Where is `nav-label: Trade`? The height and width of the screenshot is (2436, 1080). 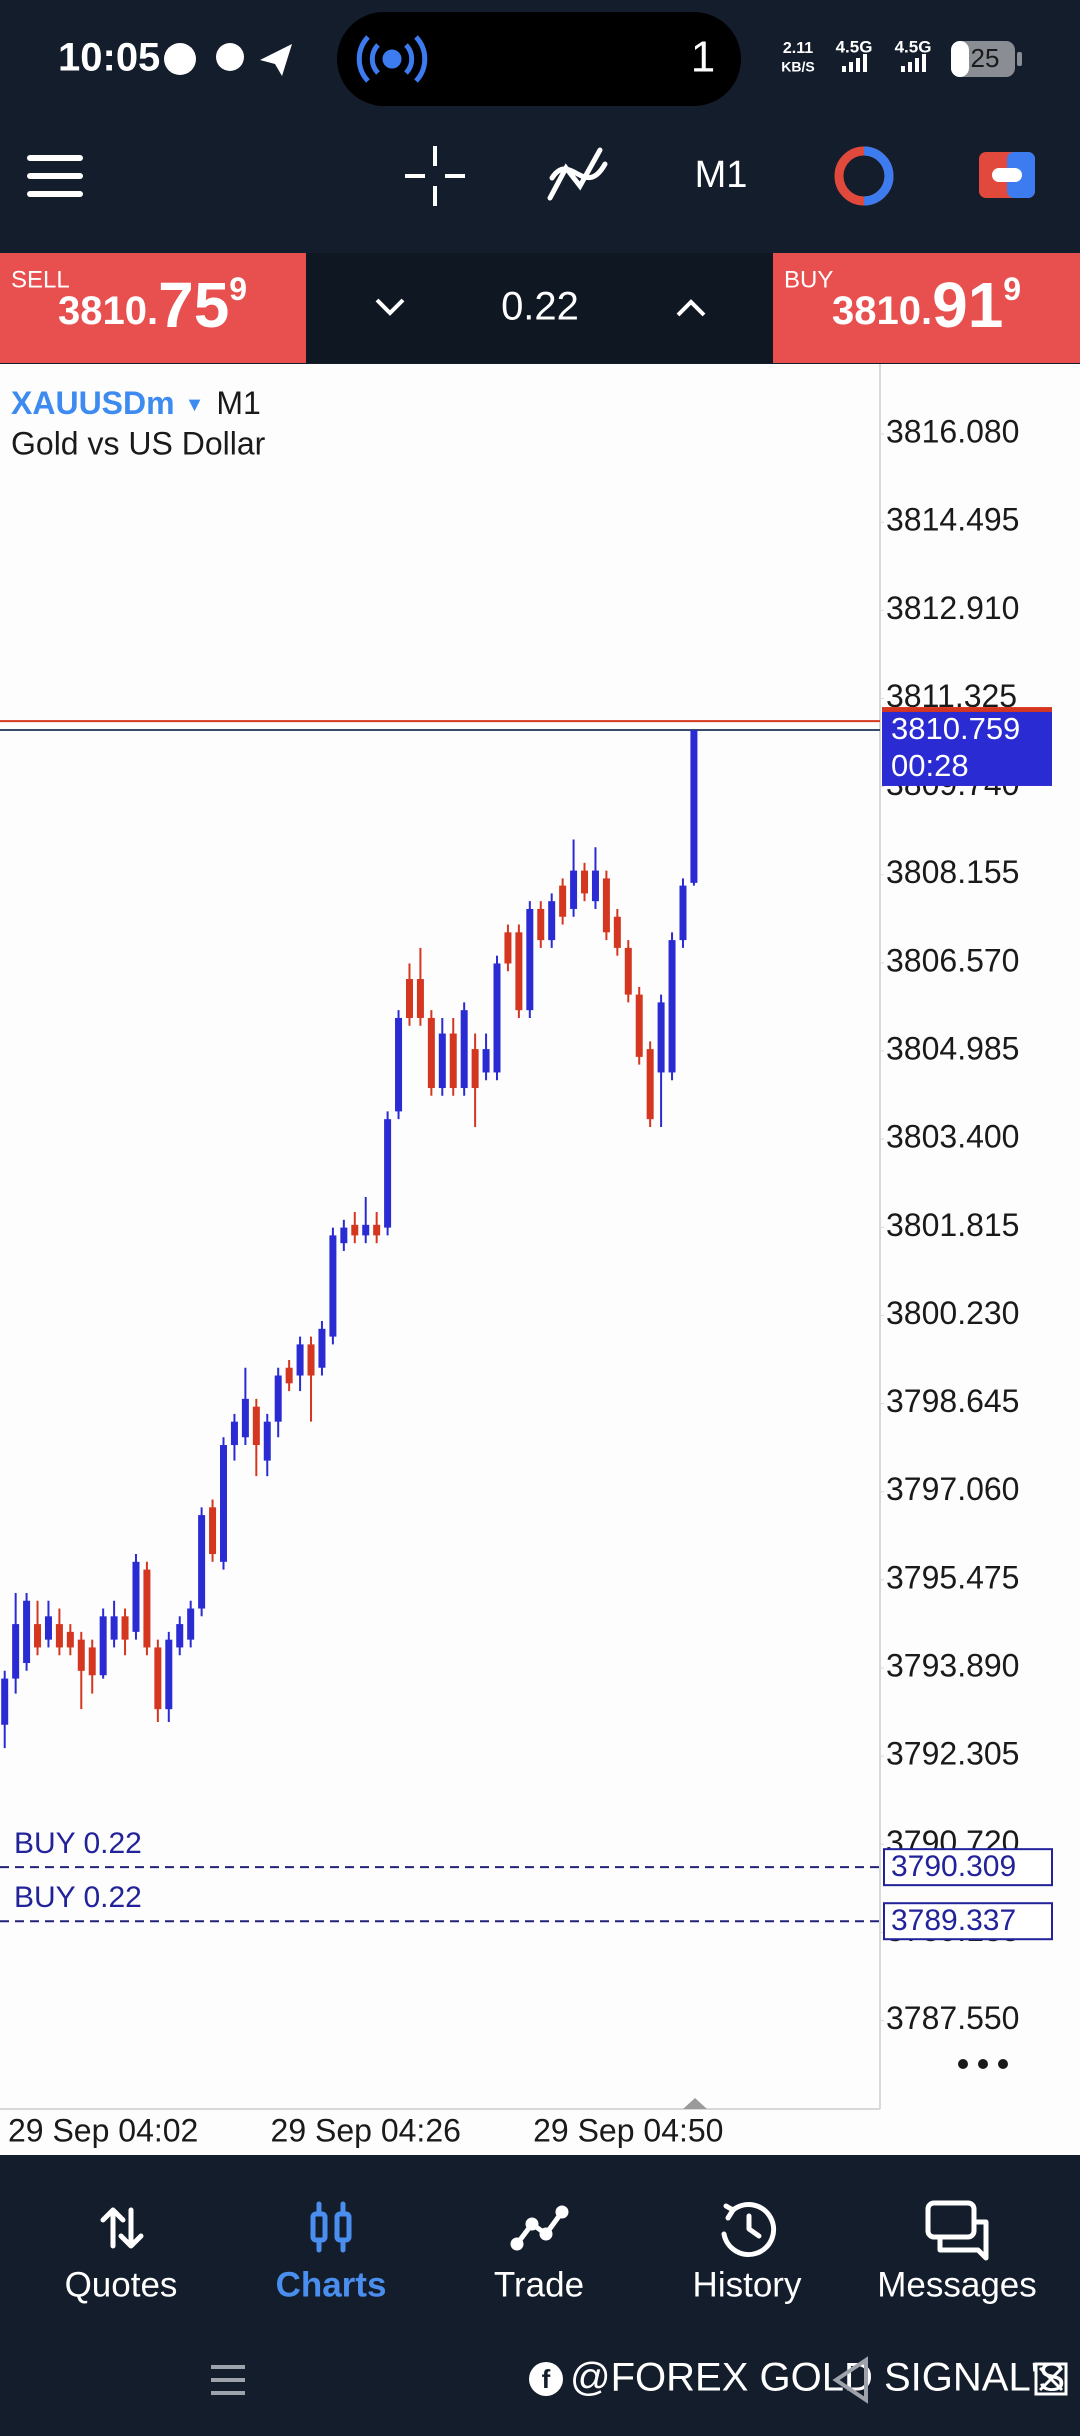 nav-label: Trade is located at coordinates (539, 2284).